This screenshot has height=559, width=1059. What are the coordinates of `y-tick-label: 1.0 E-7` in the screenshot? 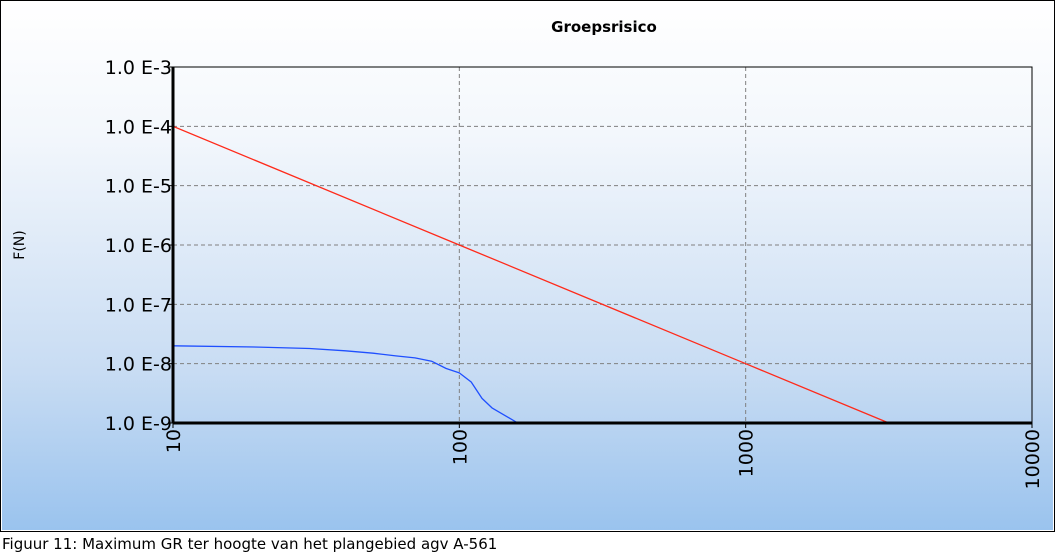 It's located at (138, 305).